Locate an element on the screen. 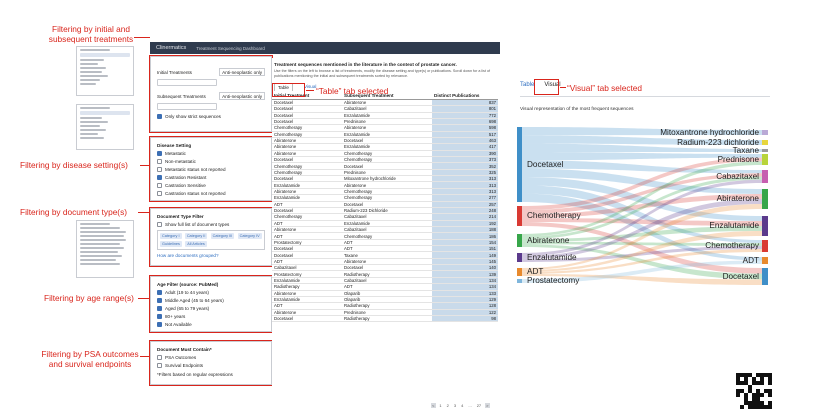 The width and height of the screenshot is (817, 420). treatment-cell: Enzalutamide is located at coordinates (387, 115).